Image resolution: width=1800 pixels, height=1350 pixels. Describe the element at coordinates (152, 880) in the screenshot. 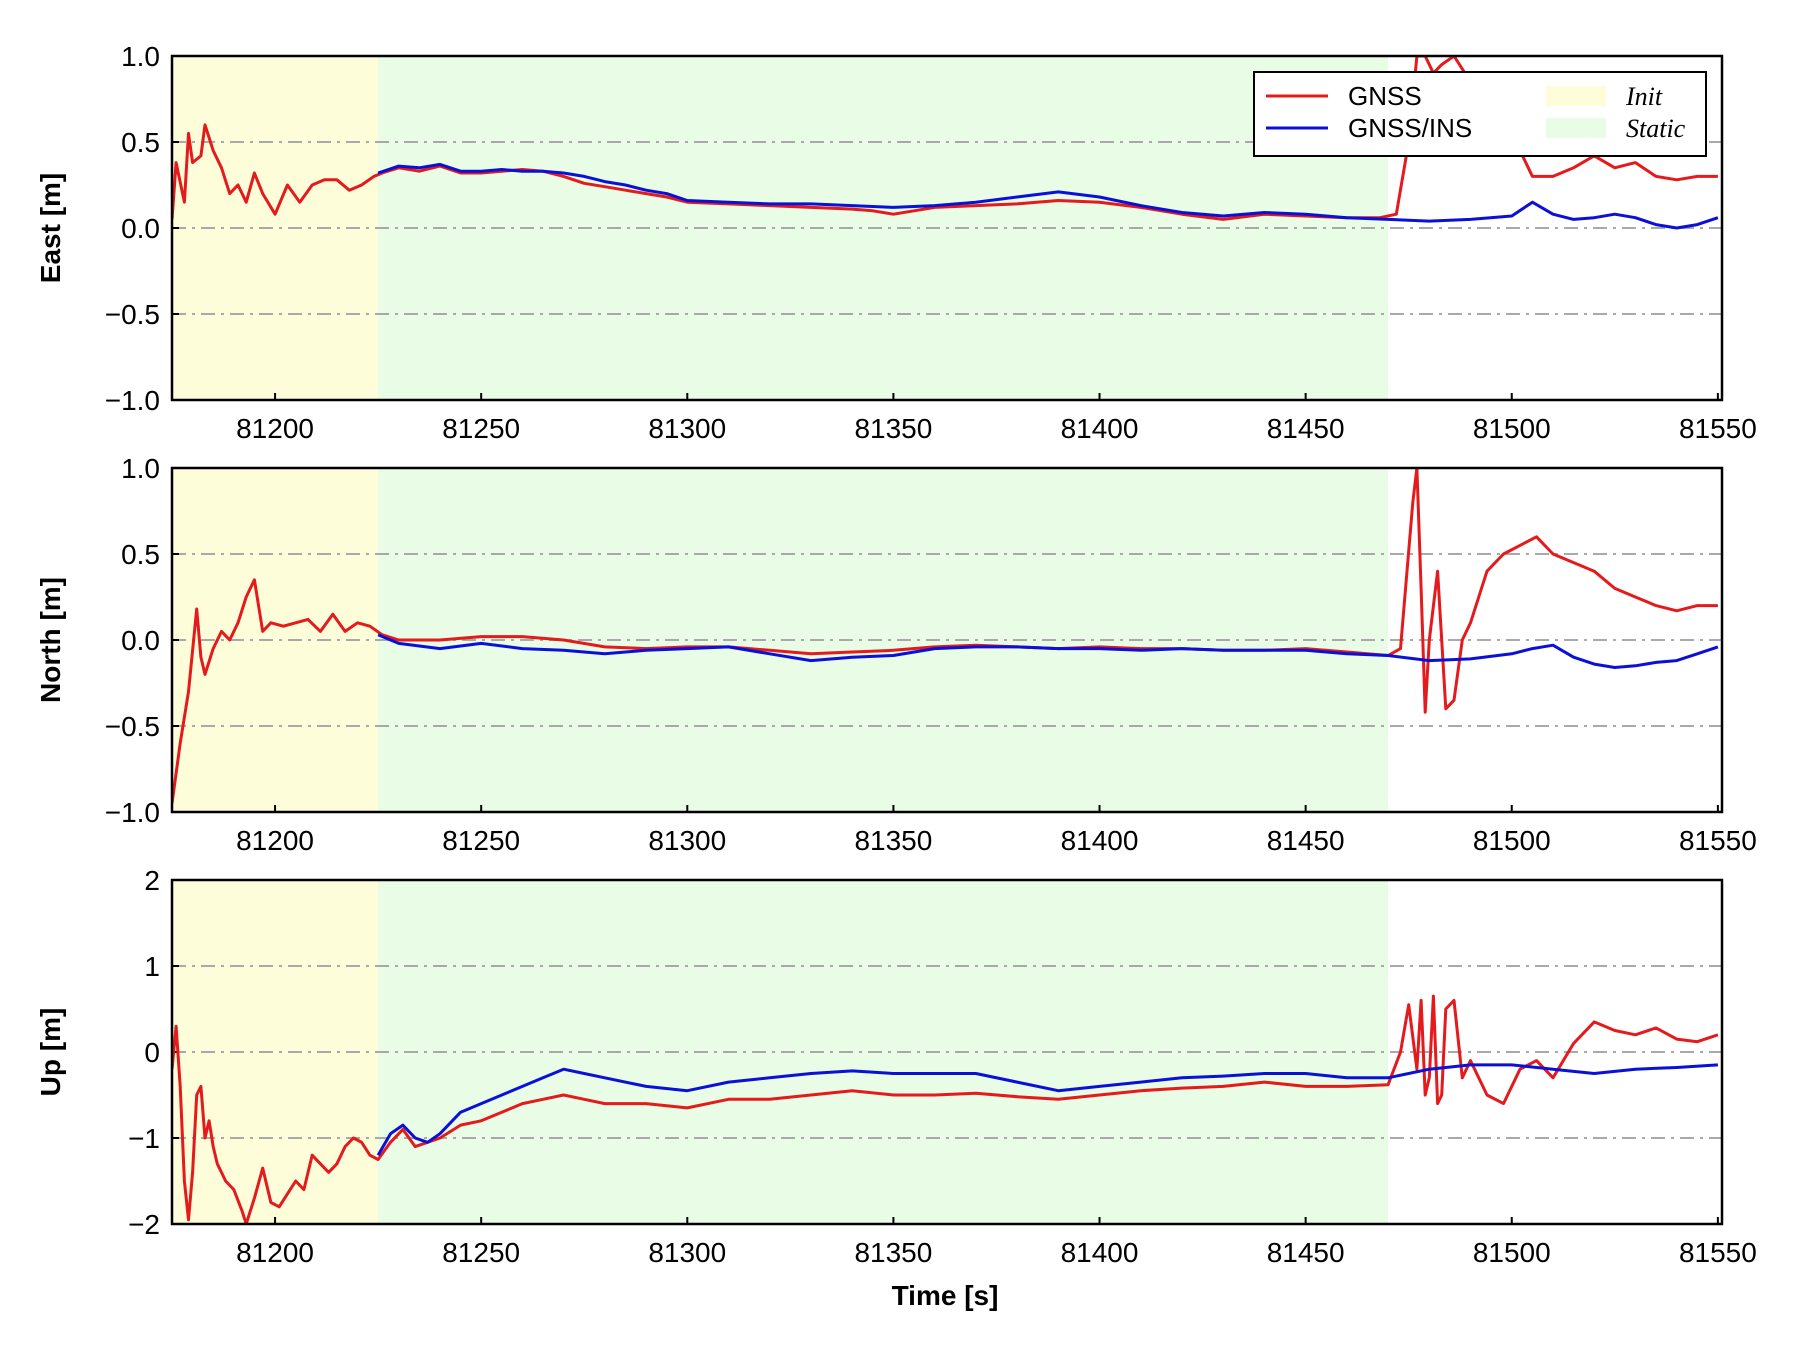

I see `y-tick-label: 2` at that location.